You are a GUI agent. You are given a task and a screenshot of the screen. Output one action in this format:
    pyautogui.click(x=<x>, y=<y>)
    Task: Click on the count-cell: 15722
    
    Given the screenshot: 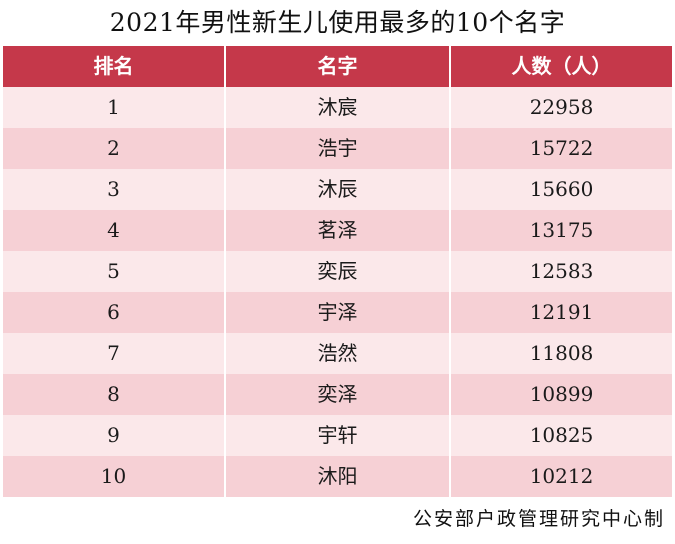 What is the action you would take?
    pyautogui.click(x=561, y=148)
    